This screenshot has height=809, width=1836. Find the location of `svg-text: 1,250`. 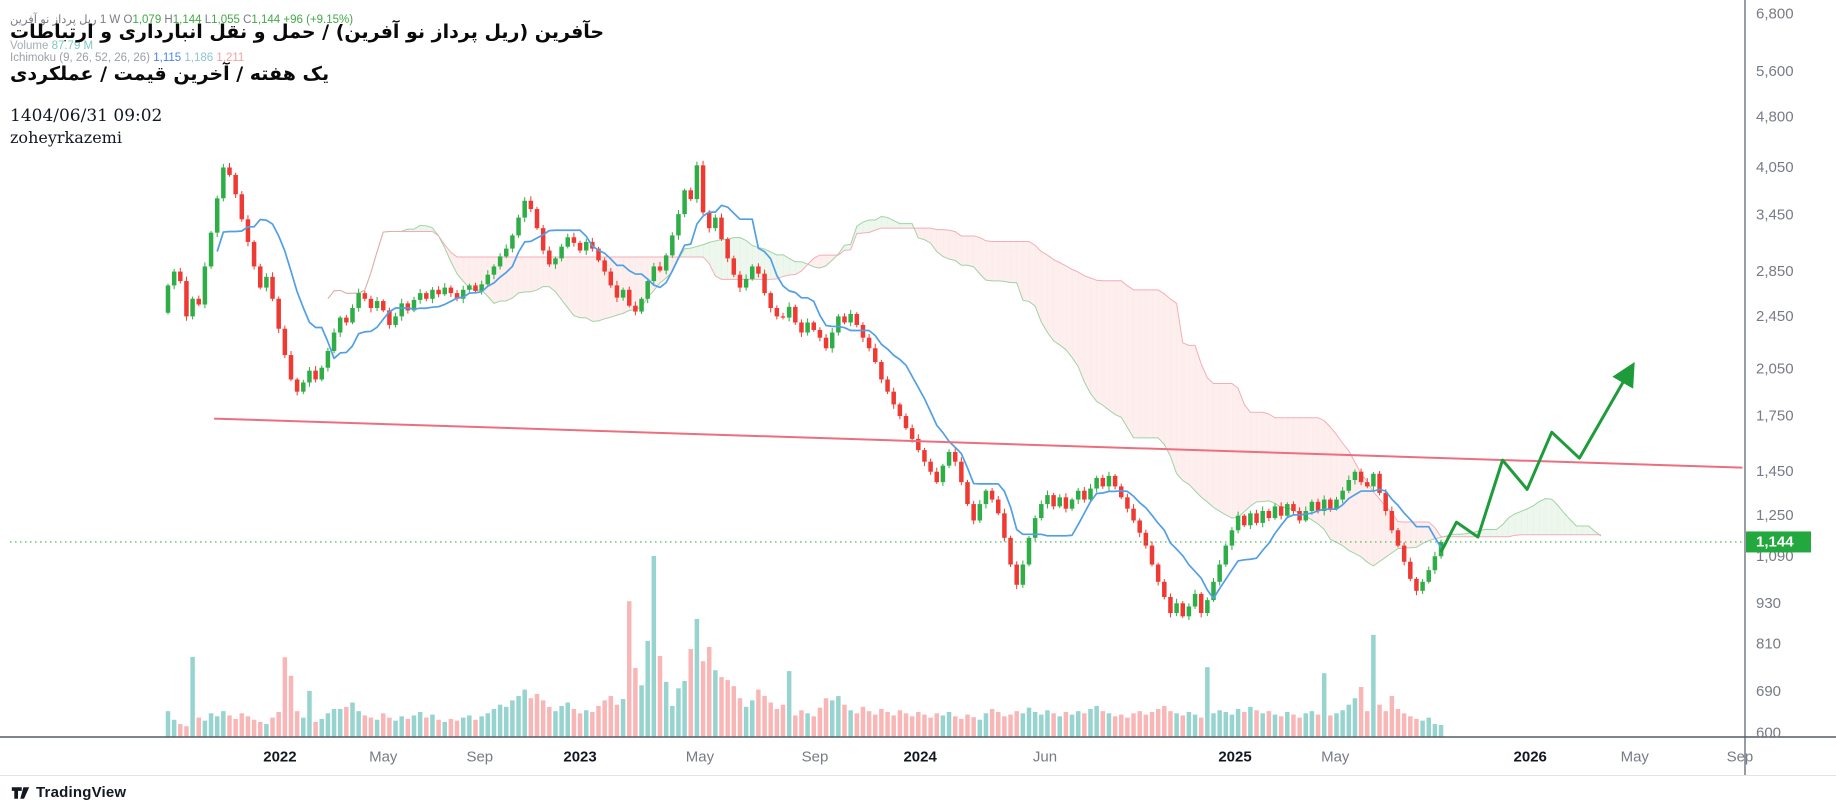

svg-text: 1,250 is located at coordinates (1775, 515).